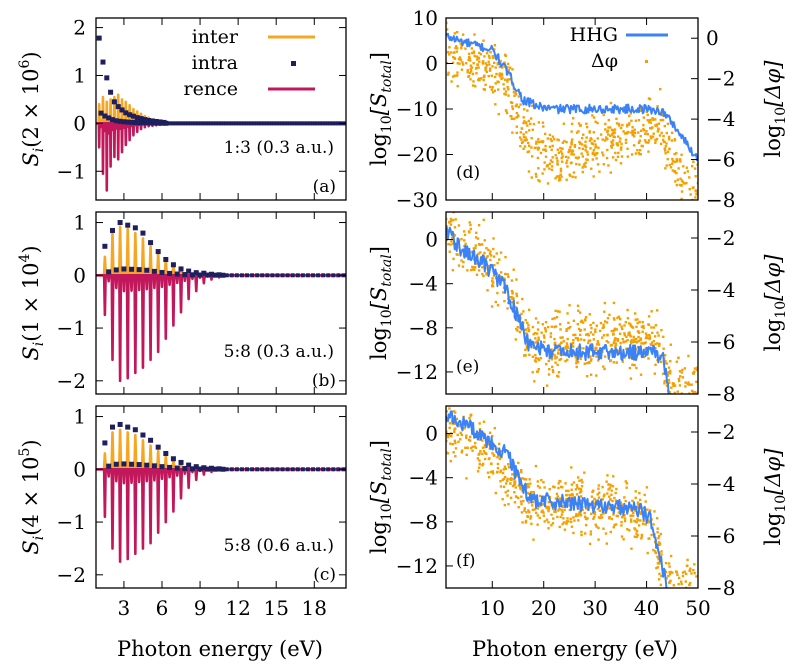 This screenshot has height=665, width=798. Describe the element at coordinates (417, 155) in the screenshot. I see `y-tick-label: −20` at that location.